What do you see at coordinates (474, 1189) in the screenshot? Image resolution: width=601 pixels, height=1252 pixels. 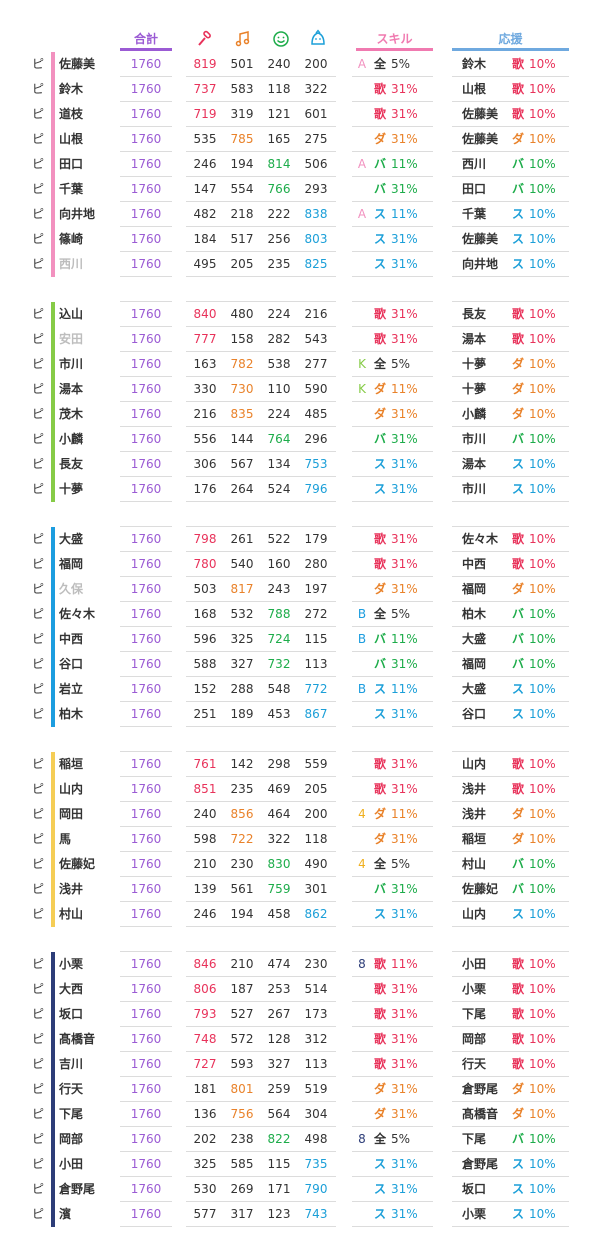 I see `support-member-name: 坂口` at bounding box center [474, 1189].